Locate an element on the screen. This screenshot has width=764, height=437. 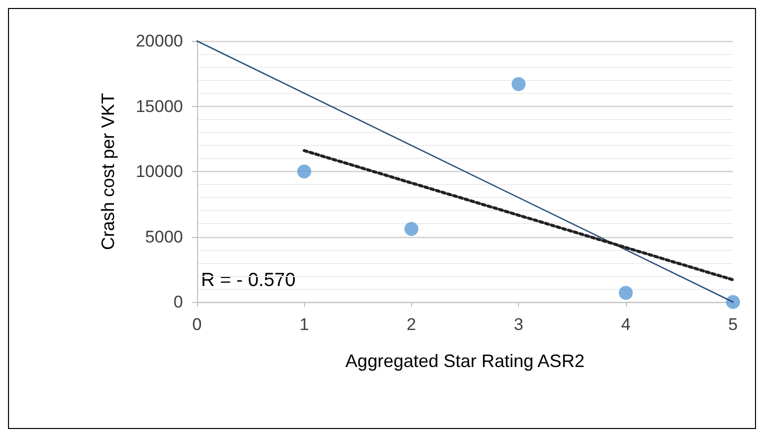
x-tick-label: 3 is located at coordinates (519, 324).